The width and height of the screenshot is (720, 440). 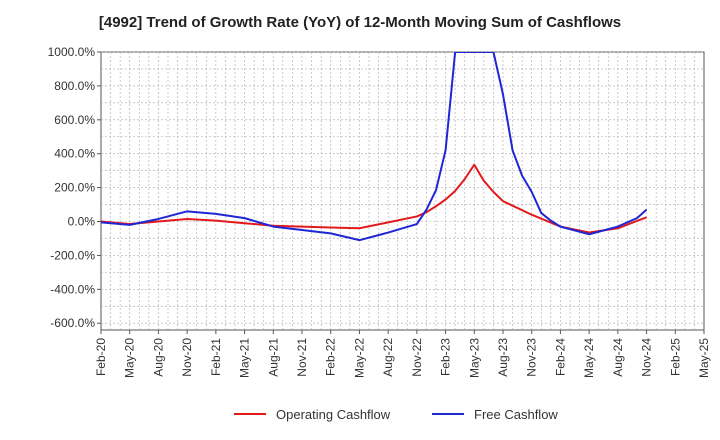 I want to click on legend: Operating Cashflow Free Cashflow, so click(x=396, y=414).